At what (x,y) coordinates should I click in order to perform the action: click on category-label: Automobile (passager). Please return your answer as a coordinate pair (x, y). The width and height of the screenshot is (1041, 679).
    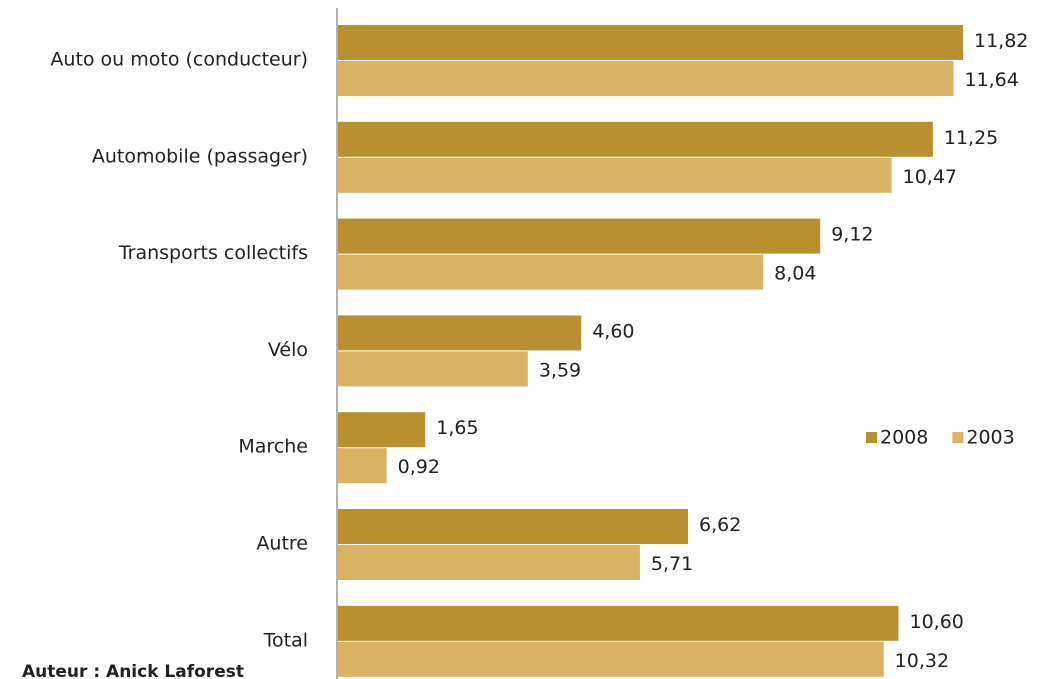
    Looking at the image, I should click on (200, 156).